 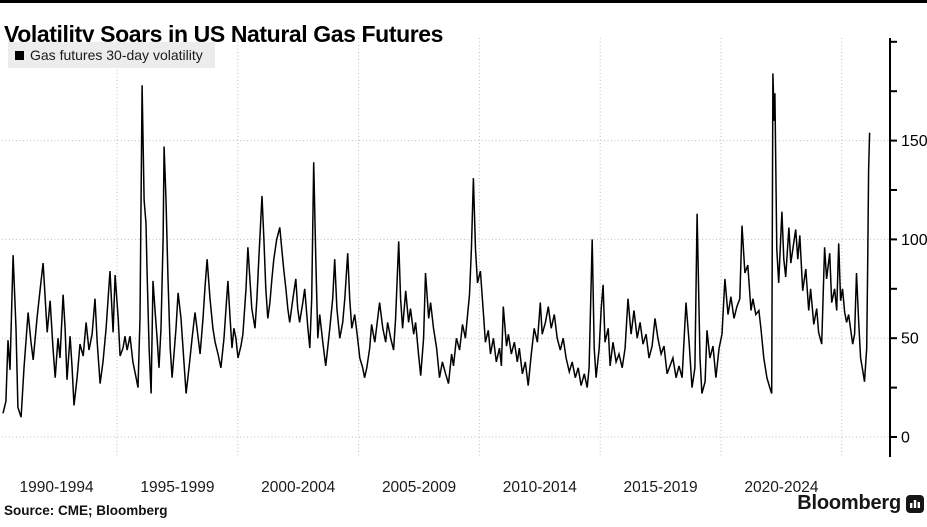 What do you see at coordinates (463, 1) in the screenshot?
I see `top-rule` at bounding box center [463, 1].